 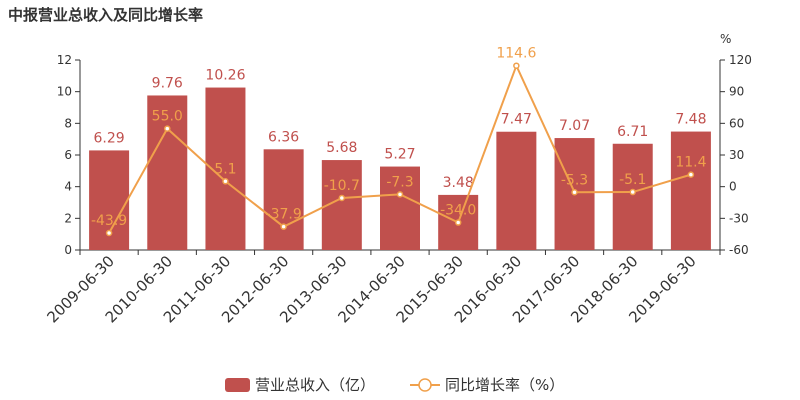 I want to click on left-tick-label: 6, so click(x=68, y=155).